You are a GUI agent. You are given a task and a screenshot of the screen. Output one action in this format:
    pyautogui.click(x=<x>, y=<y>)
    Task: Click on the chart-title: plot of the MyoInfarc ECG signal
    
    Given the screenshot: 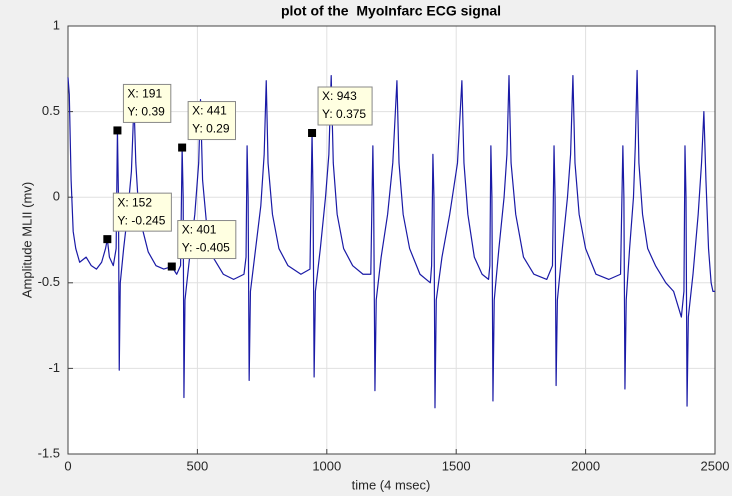 What is the action you would take?
    pyautogui.click(x=391, y=11)
    